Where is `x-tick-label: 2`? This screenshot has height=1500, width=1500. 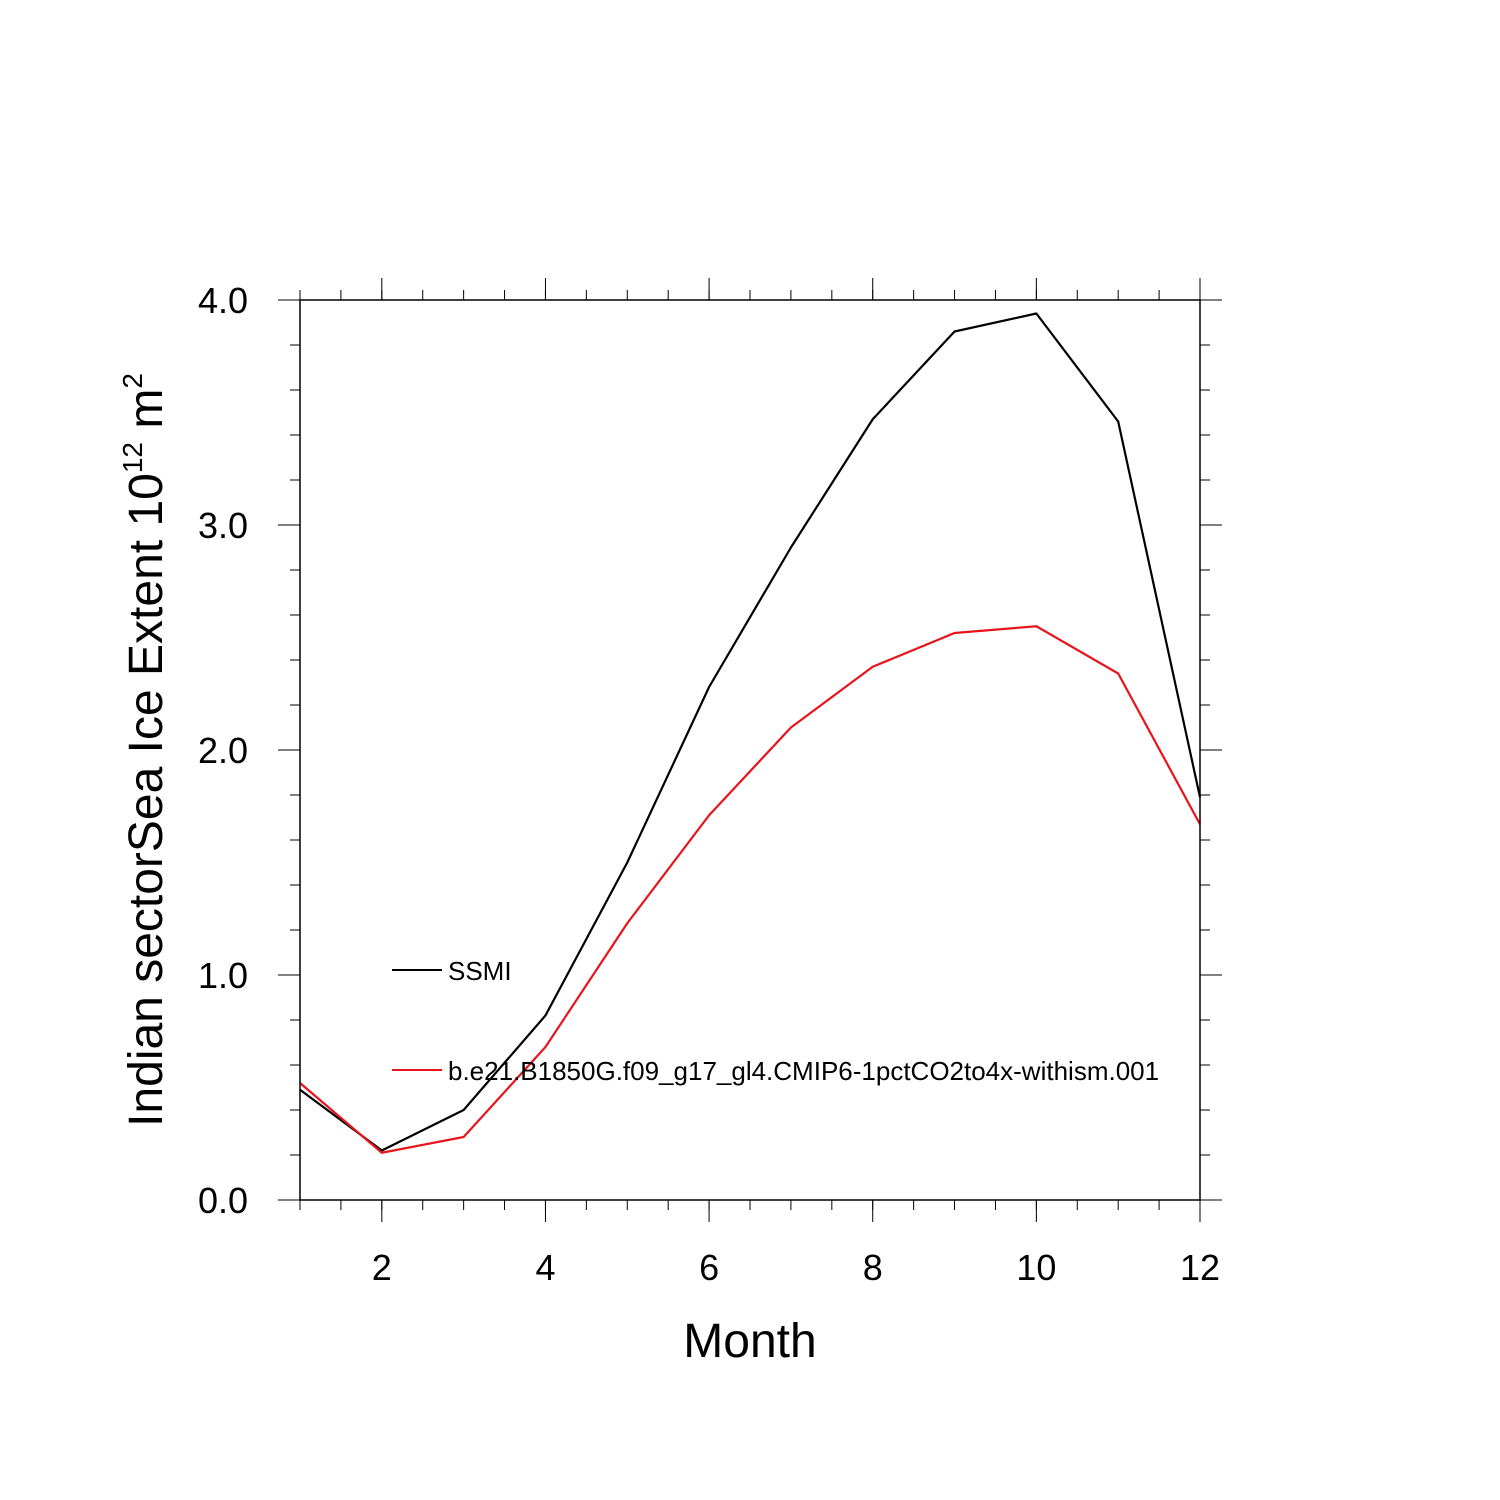
x-tick-label: 2 is located at coordinates (382, 1267).